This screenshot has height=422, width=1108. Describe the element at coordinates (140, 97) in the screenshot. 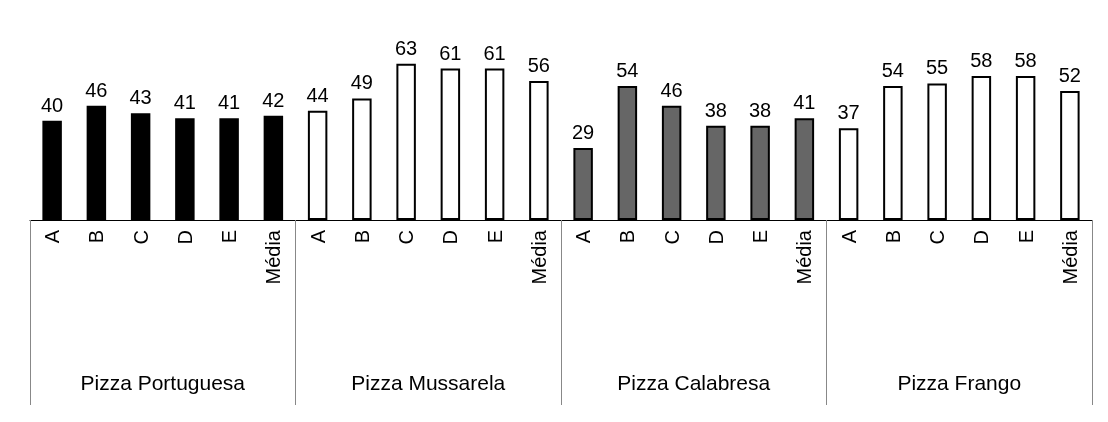

I see `data-label: 43` at that location.